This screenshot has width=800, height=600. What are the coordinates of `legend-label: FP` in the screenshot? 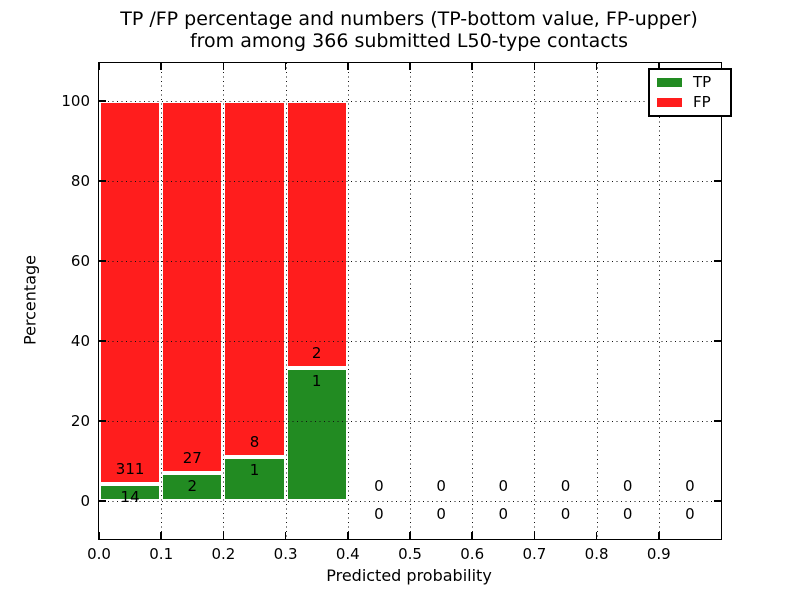 It's located at (702, 102).